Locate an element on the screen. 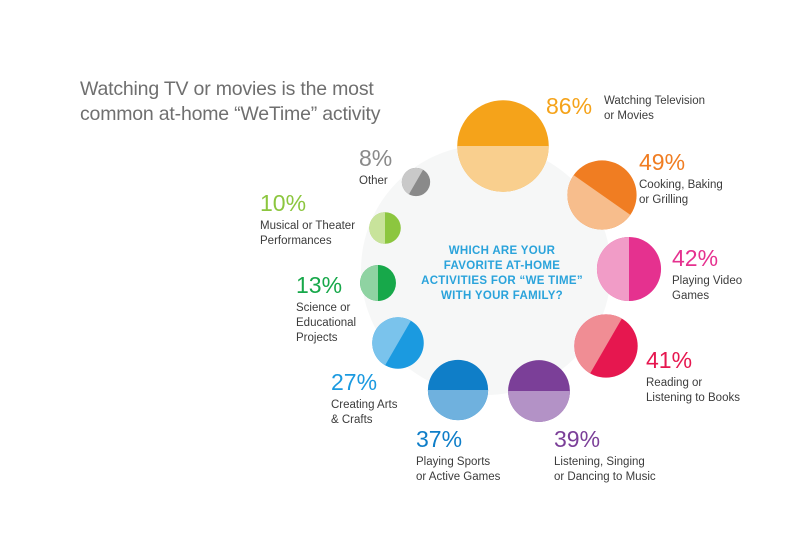 This screenshot has width=800, height=540. bubble-science is located at coordinates (378, 283).